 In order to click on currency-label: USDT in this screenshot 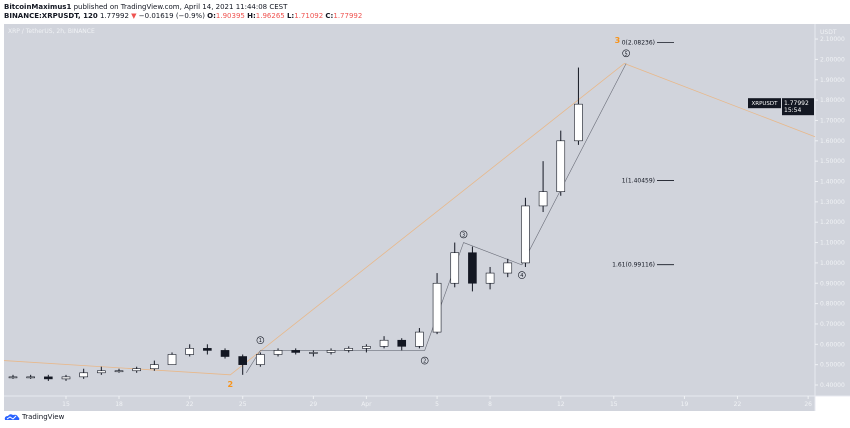, I will do `click(828, 32)`.